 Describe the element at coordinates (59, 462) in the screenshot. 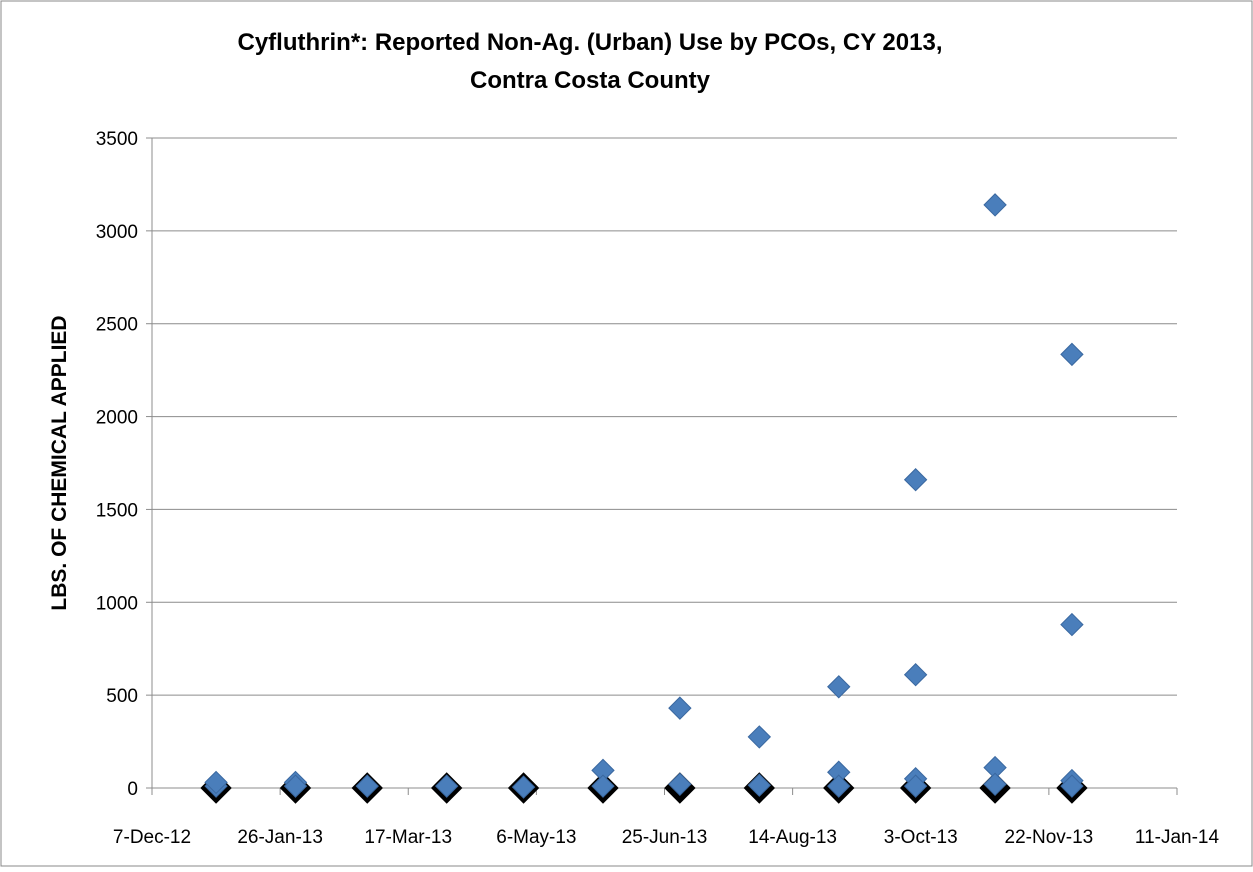

I see `y-axis-label: LBS. OF CHEMICAL APPLIED` at that location.